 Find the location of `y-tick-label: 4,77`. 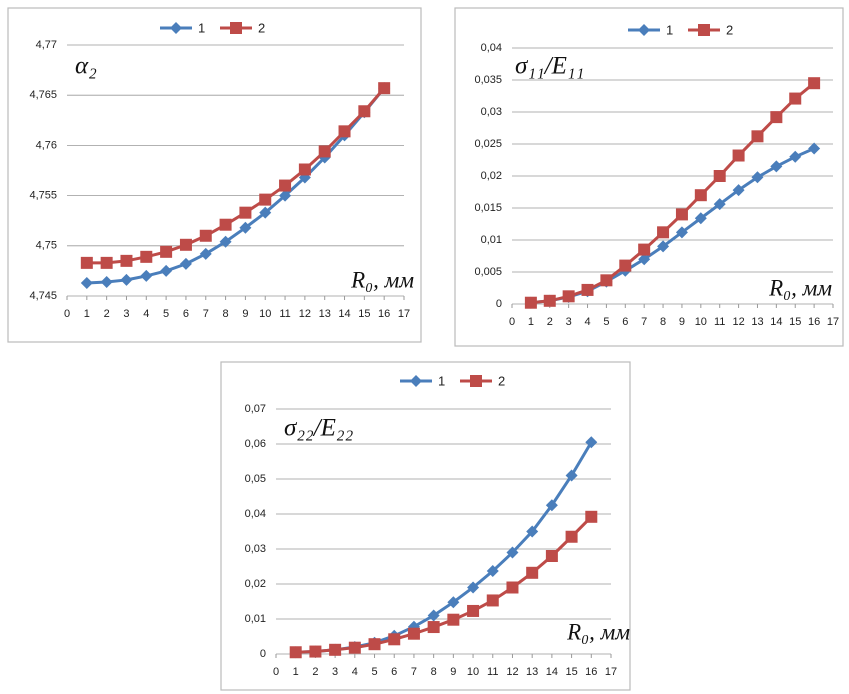

y-tick-label: 4,77 is located at coordinates (46, 45).